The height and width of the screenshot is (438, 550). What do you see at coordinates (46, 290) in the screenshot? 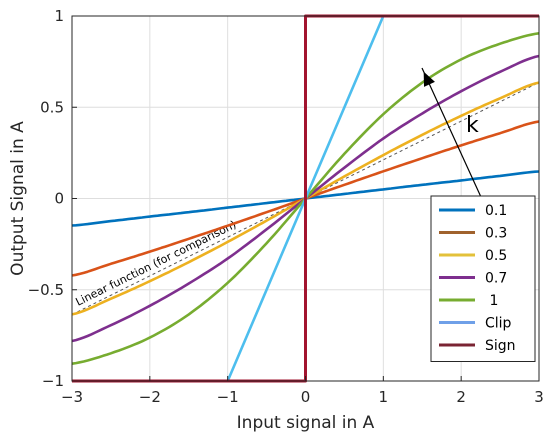
I see `y-tick-label-1: −0.5` at bounding box center [46, 290].